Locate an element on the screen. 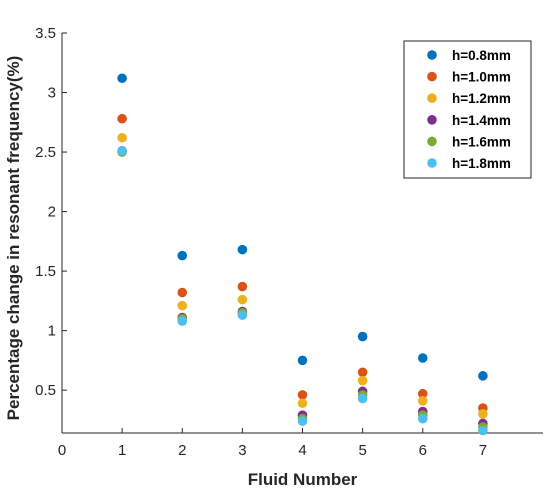 This screenshot has width=550, height=493. y-tick-label: 2 is located at coordinates (52, 212).